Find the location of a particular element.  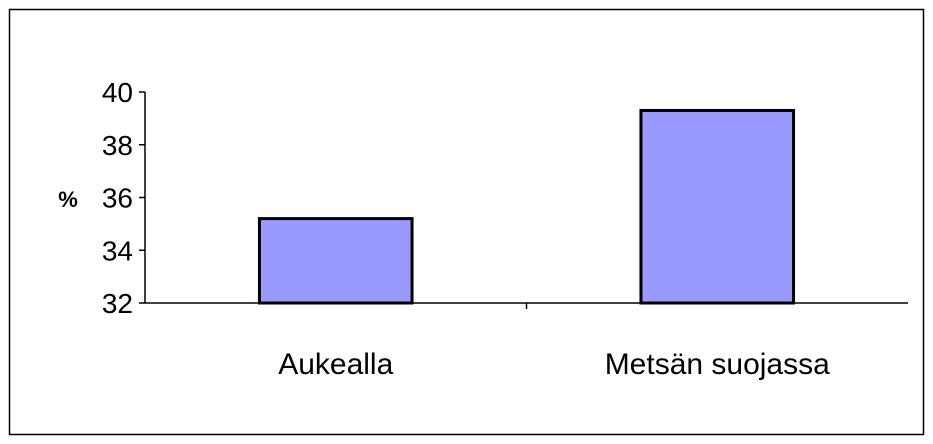

y-axis: 32 34 36 38 40 is located at coordinates (124, 198).